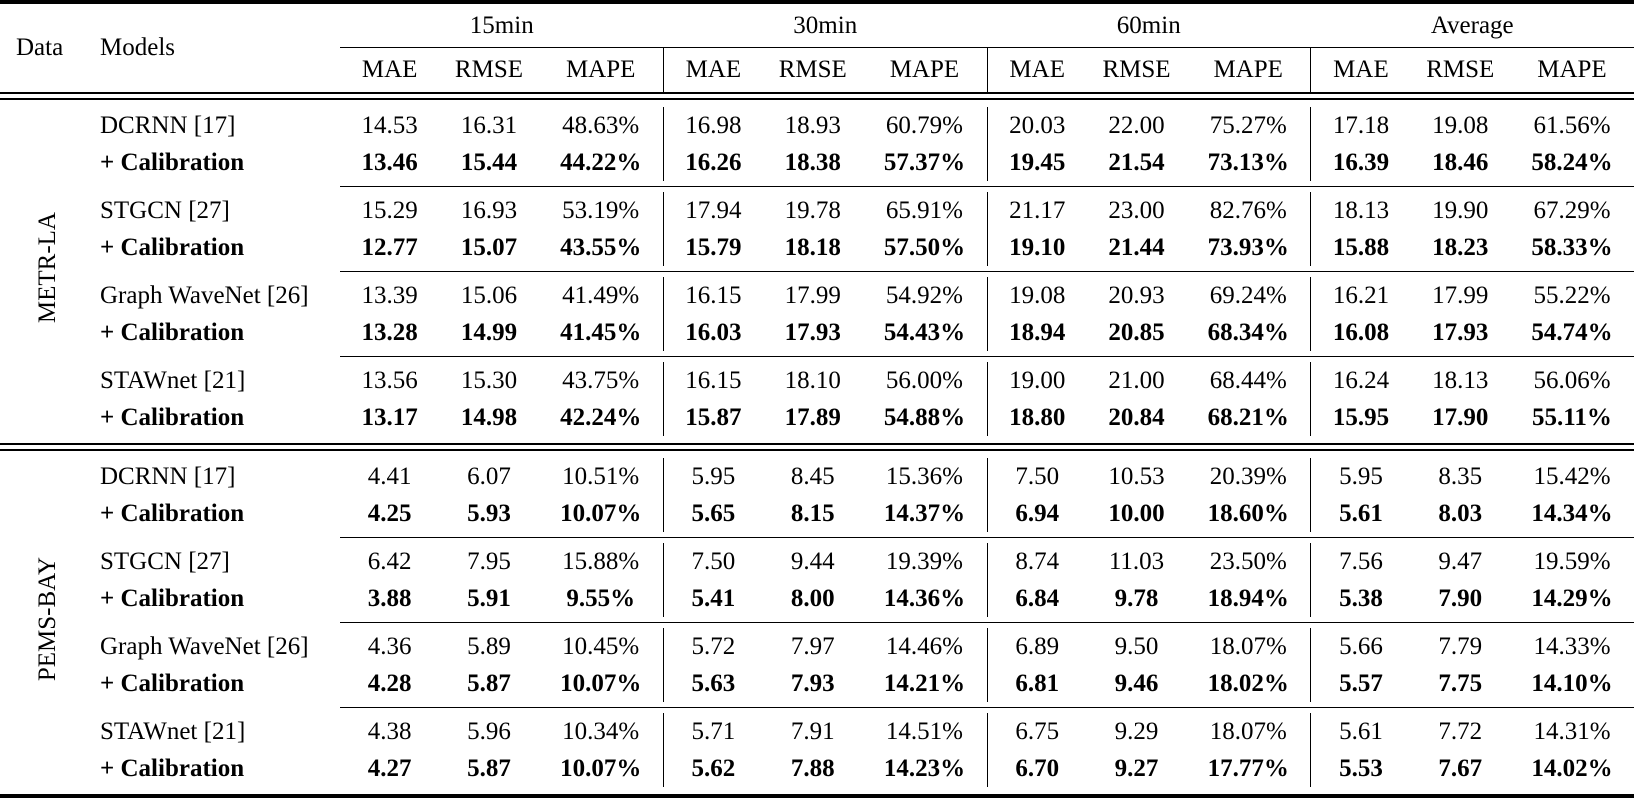  I want to click on metric-value-cell: 6.07, so click(489, 476).